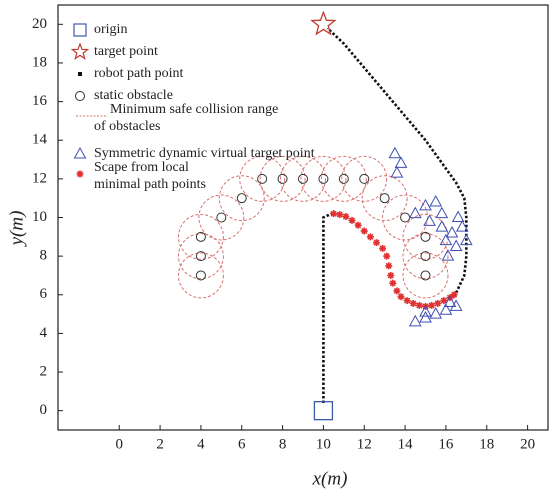 This screenshot has height=497, width=550. I want to click on x-tick-label: 6, so click(242, 444).